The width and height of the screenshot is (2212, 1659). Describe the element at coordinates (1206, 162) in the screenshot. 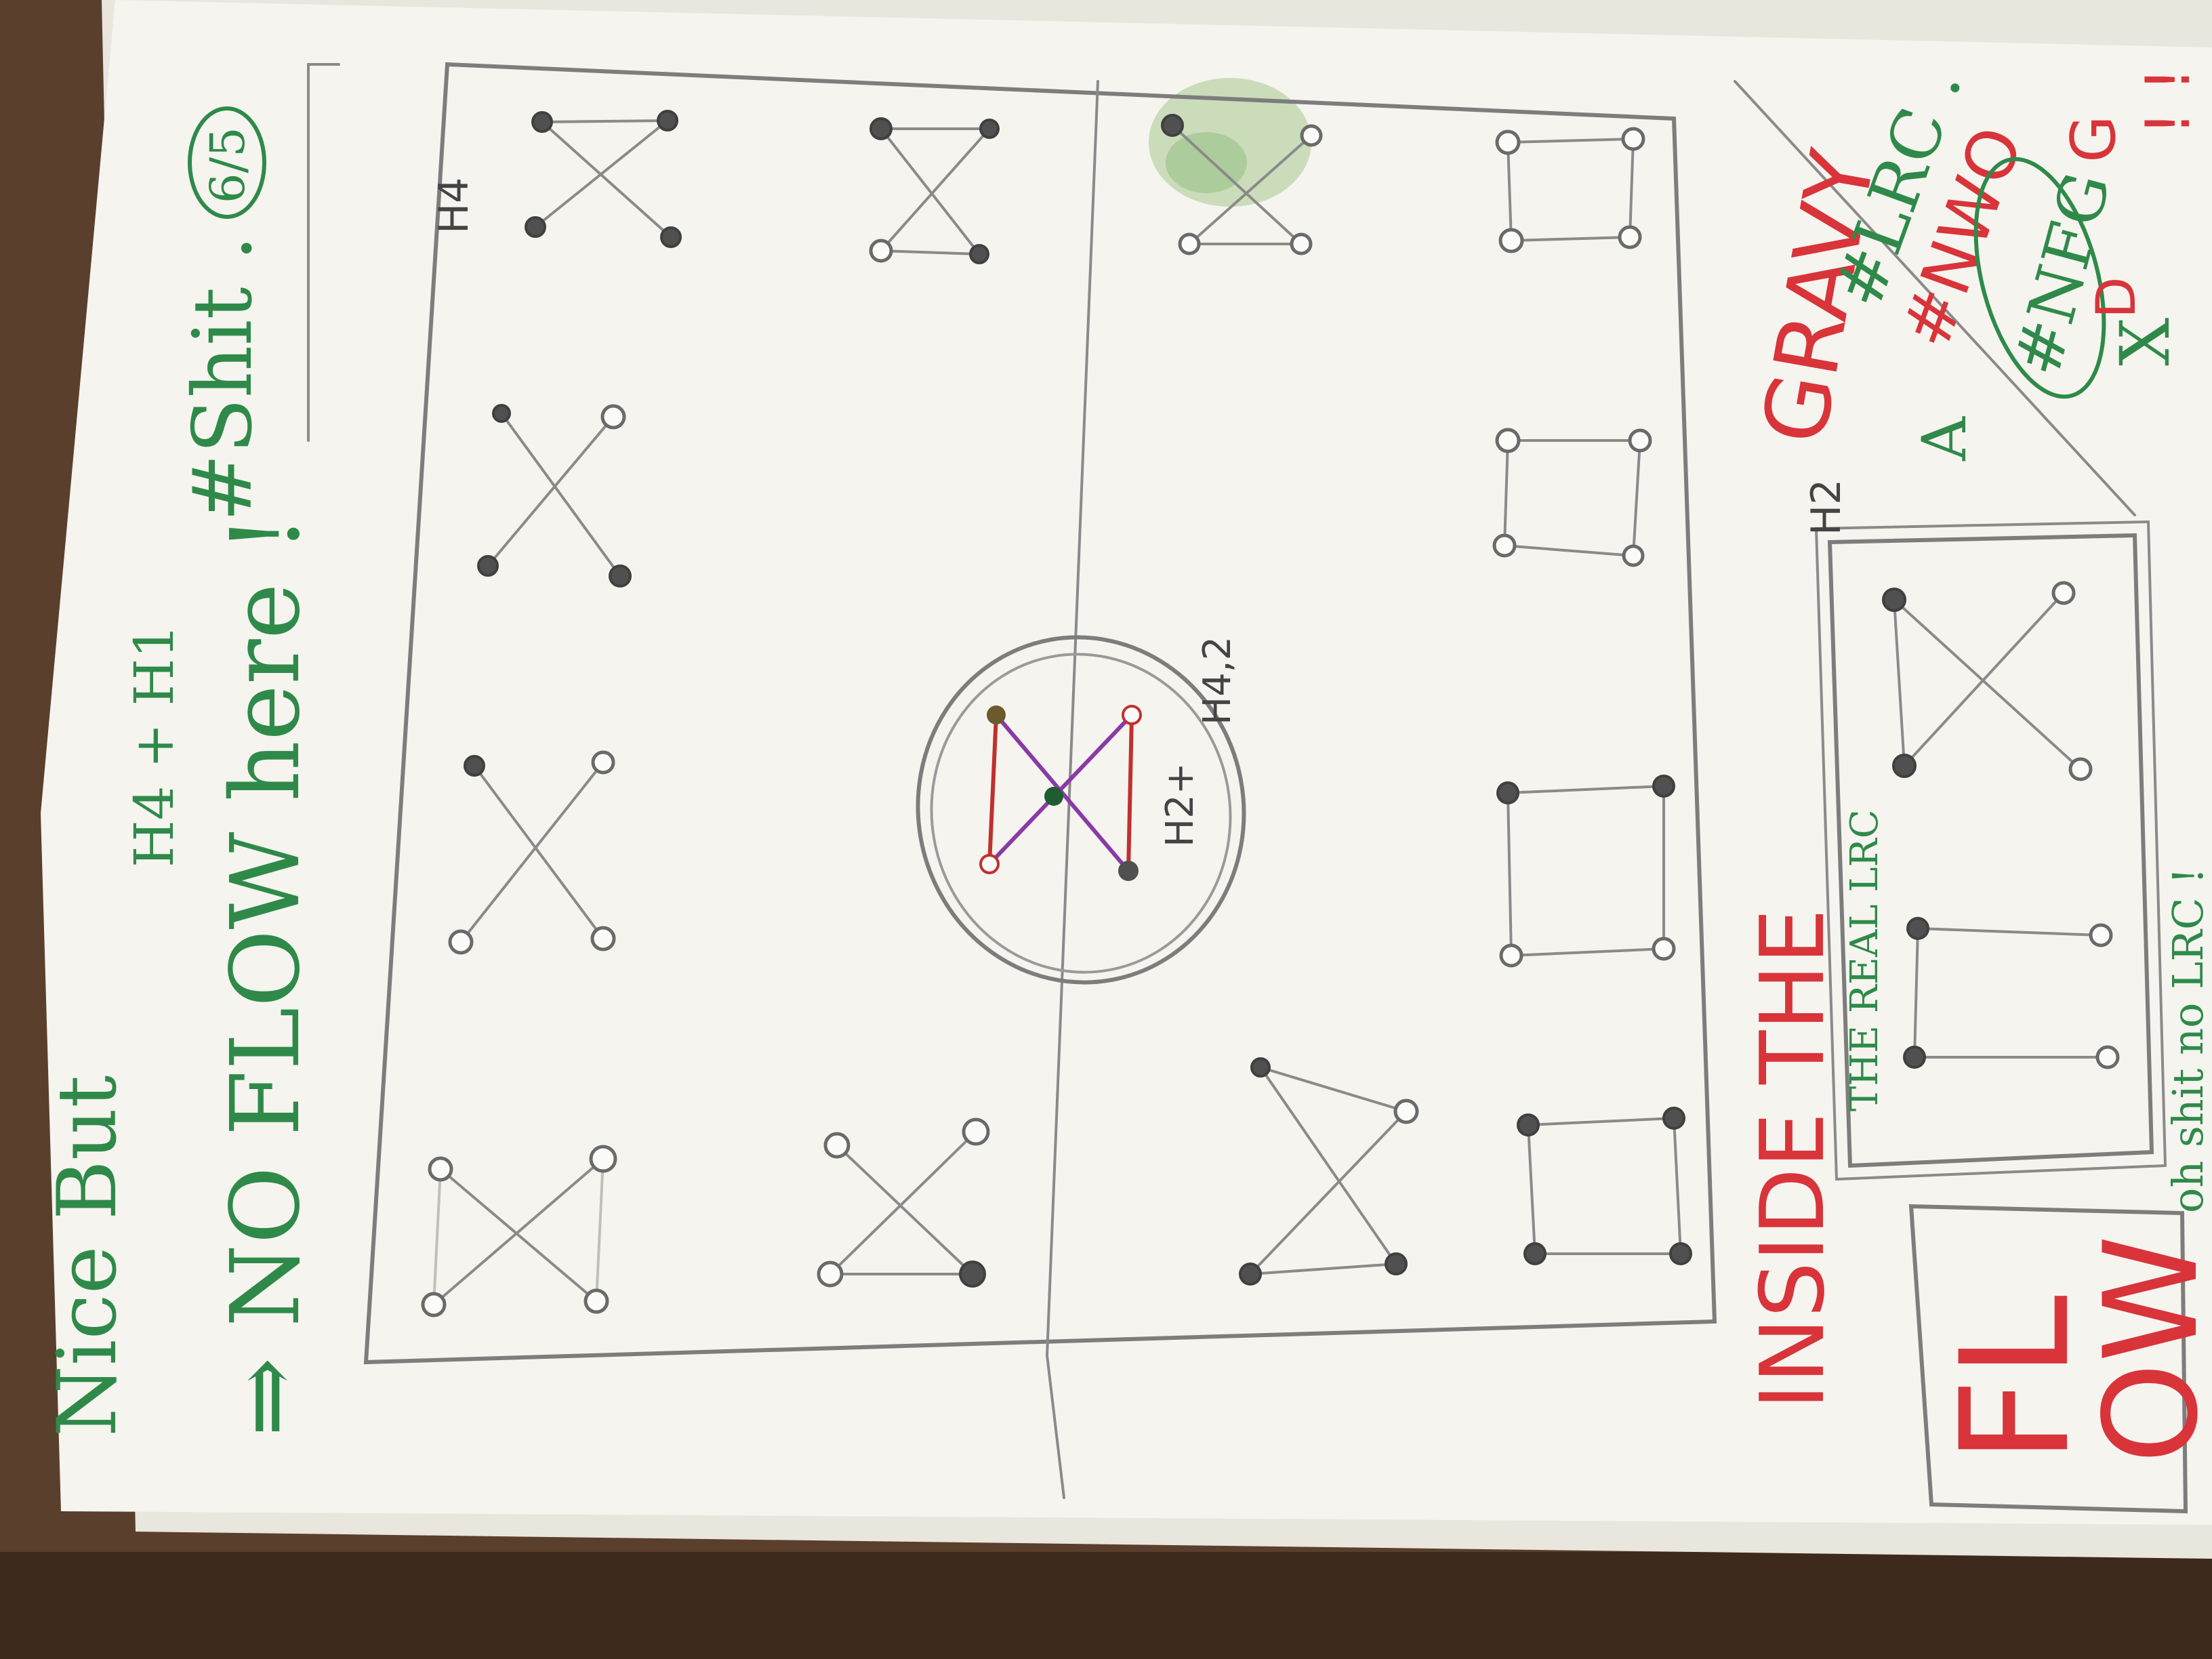

I see `stain-core` at that location.